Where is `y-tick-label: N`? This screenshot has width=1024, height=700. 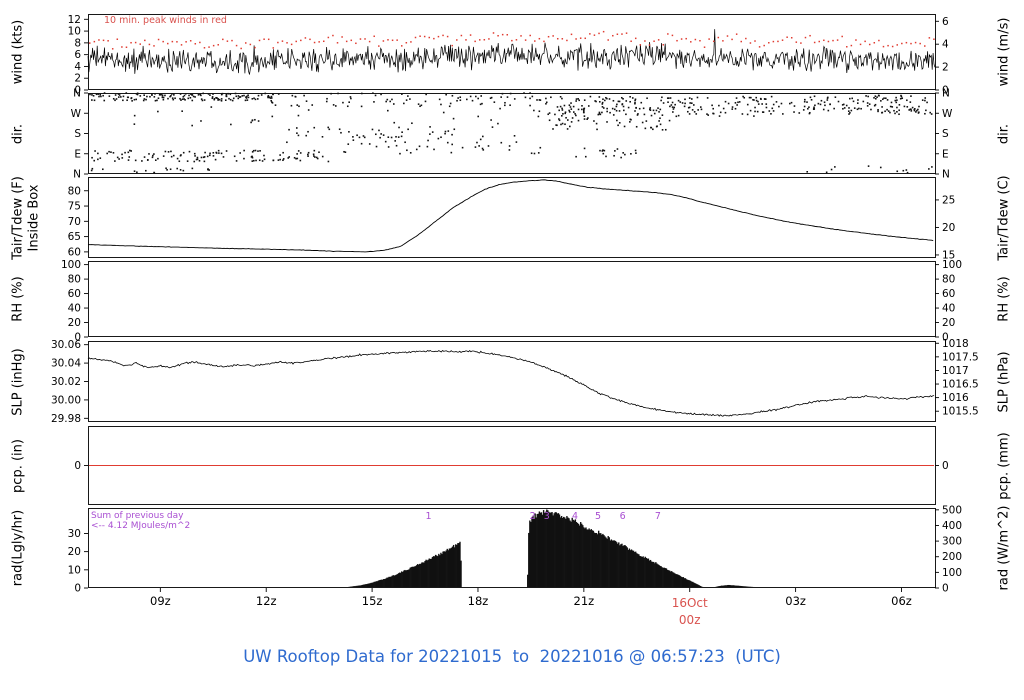
y-tick-label: N is located at coordinates (77, 175).